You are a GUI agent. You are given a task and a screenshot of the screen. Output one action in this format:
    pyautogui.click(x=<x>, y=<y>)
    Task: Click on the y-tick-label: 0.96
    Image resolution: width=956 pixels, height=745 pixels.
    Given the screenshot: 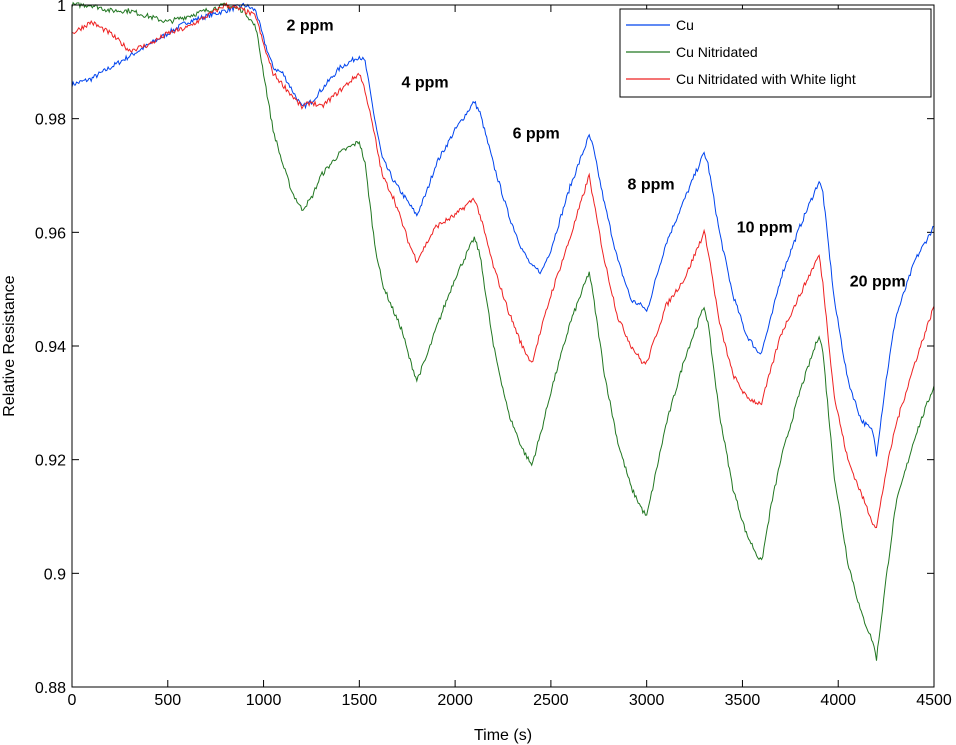 What is the action you would take?
    pyautogui.click(x=50, y=233)
    